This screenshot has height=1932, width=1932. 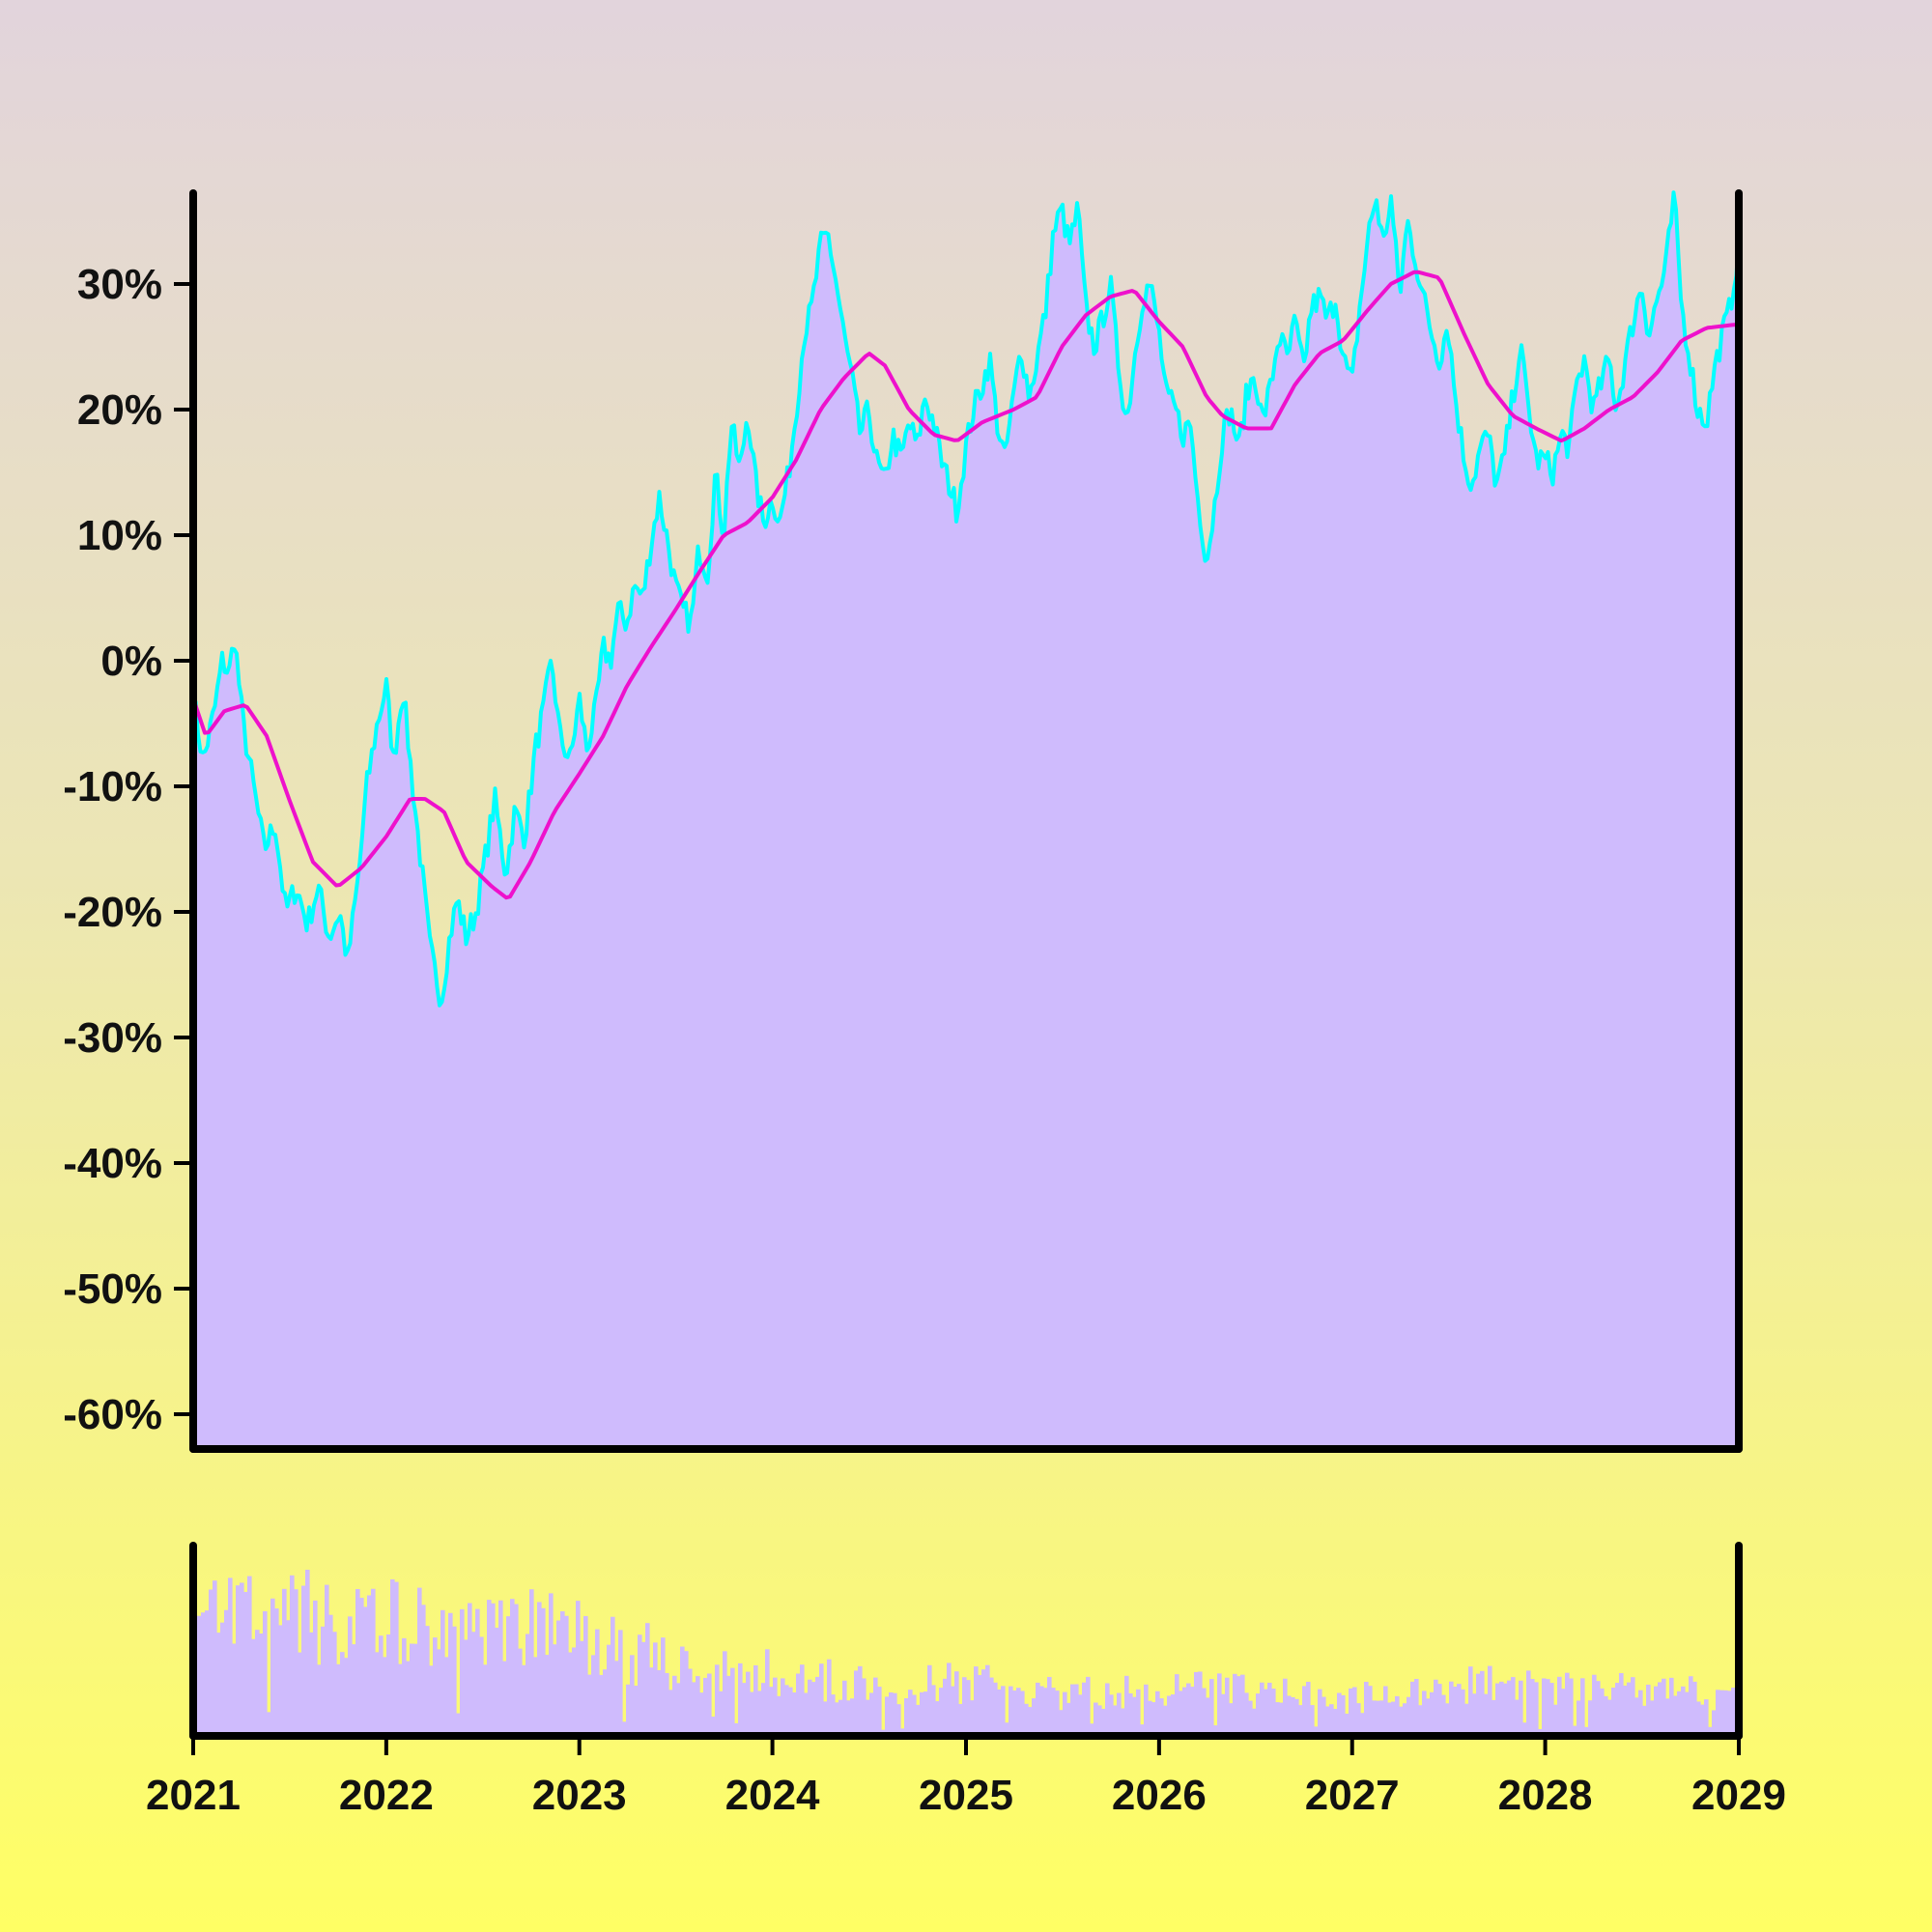 I want to click on y-tick-label: -40%, so click(x=112, y=1163).